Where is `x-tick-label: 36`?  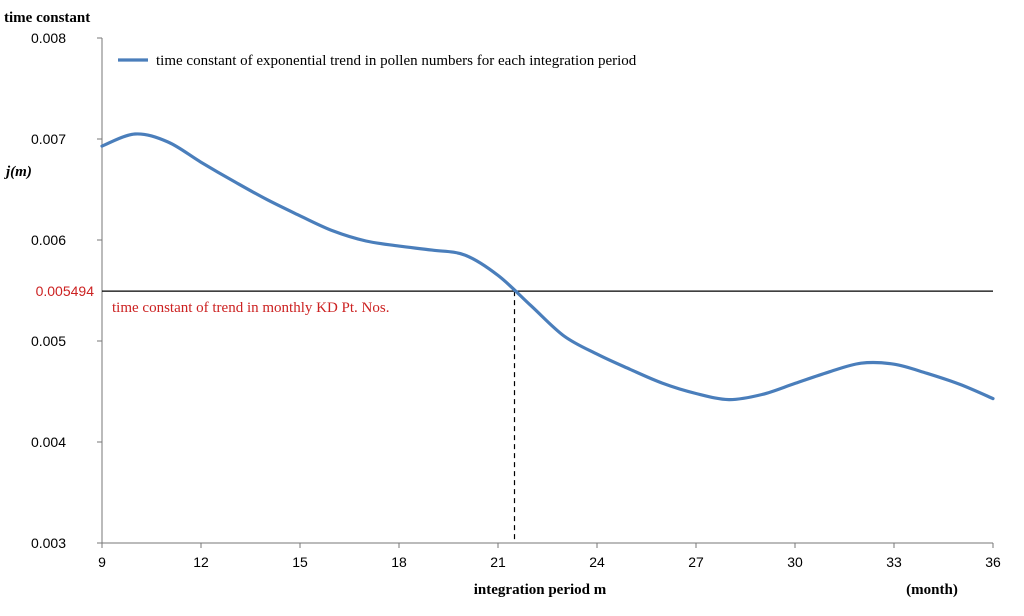
x-tick-label: 36 is located at coordinates (993, 562).